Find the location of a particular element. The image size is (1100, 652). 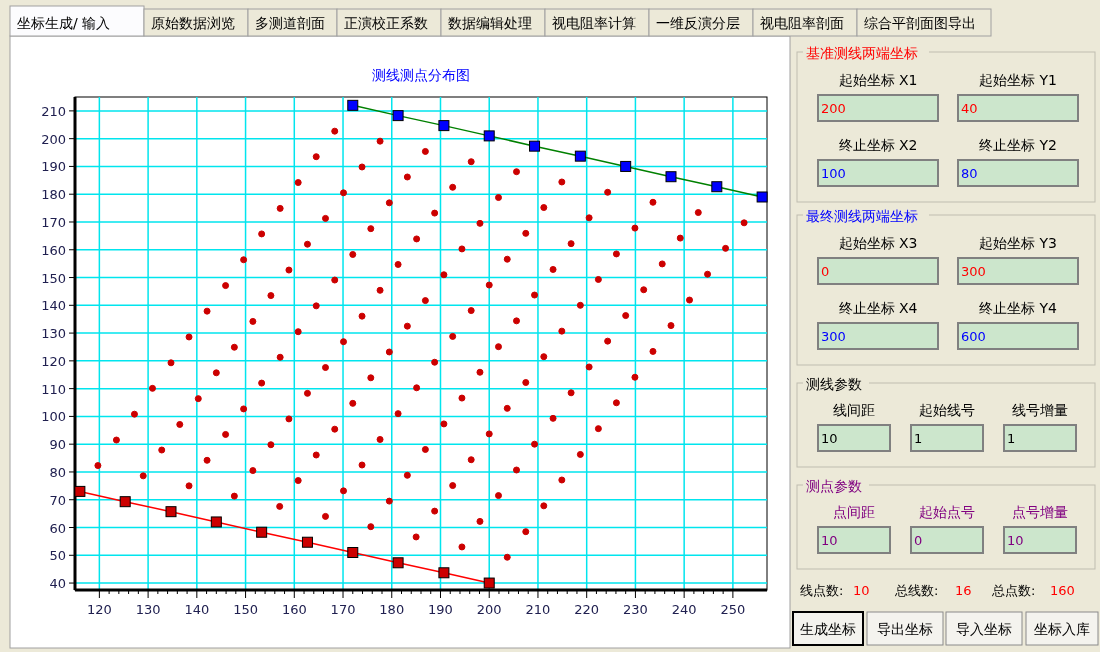

text: 起始坐标 X3 is located at coordinates (878, 243).